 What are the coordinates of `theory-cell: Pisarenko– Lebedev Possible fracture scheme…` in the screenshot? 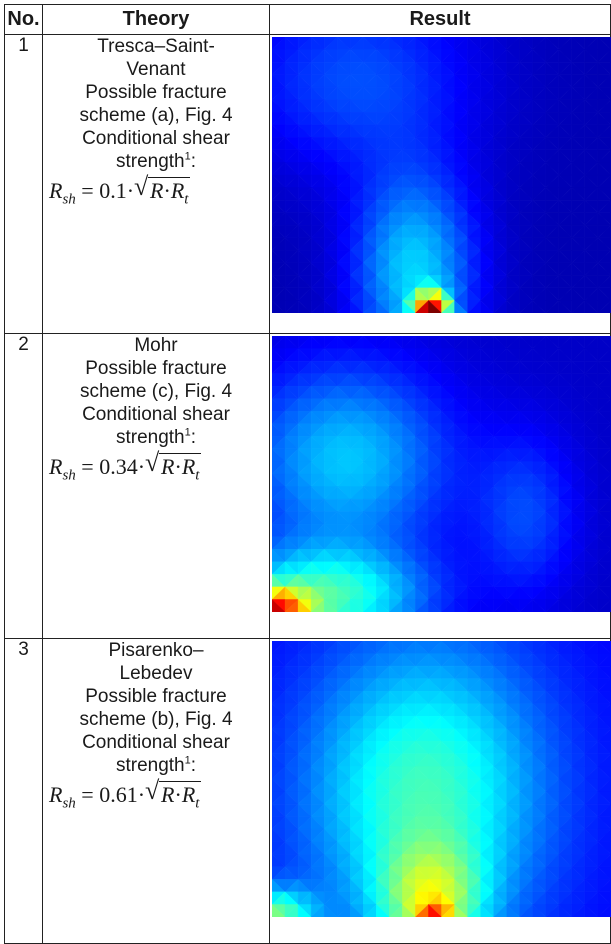 It's located at (156, 791).